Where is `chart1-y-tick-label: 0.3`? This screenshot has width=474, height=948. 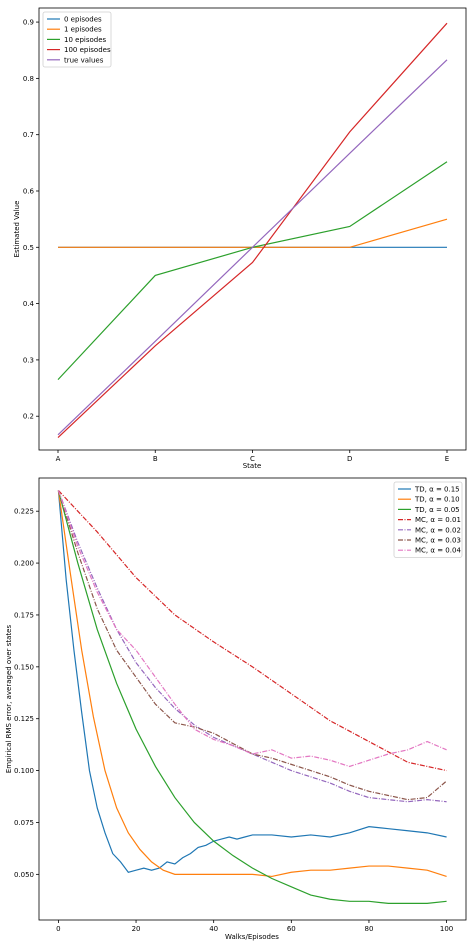 chart1-y-tick-label: 0.3 is located at coordinates (28, 360).